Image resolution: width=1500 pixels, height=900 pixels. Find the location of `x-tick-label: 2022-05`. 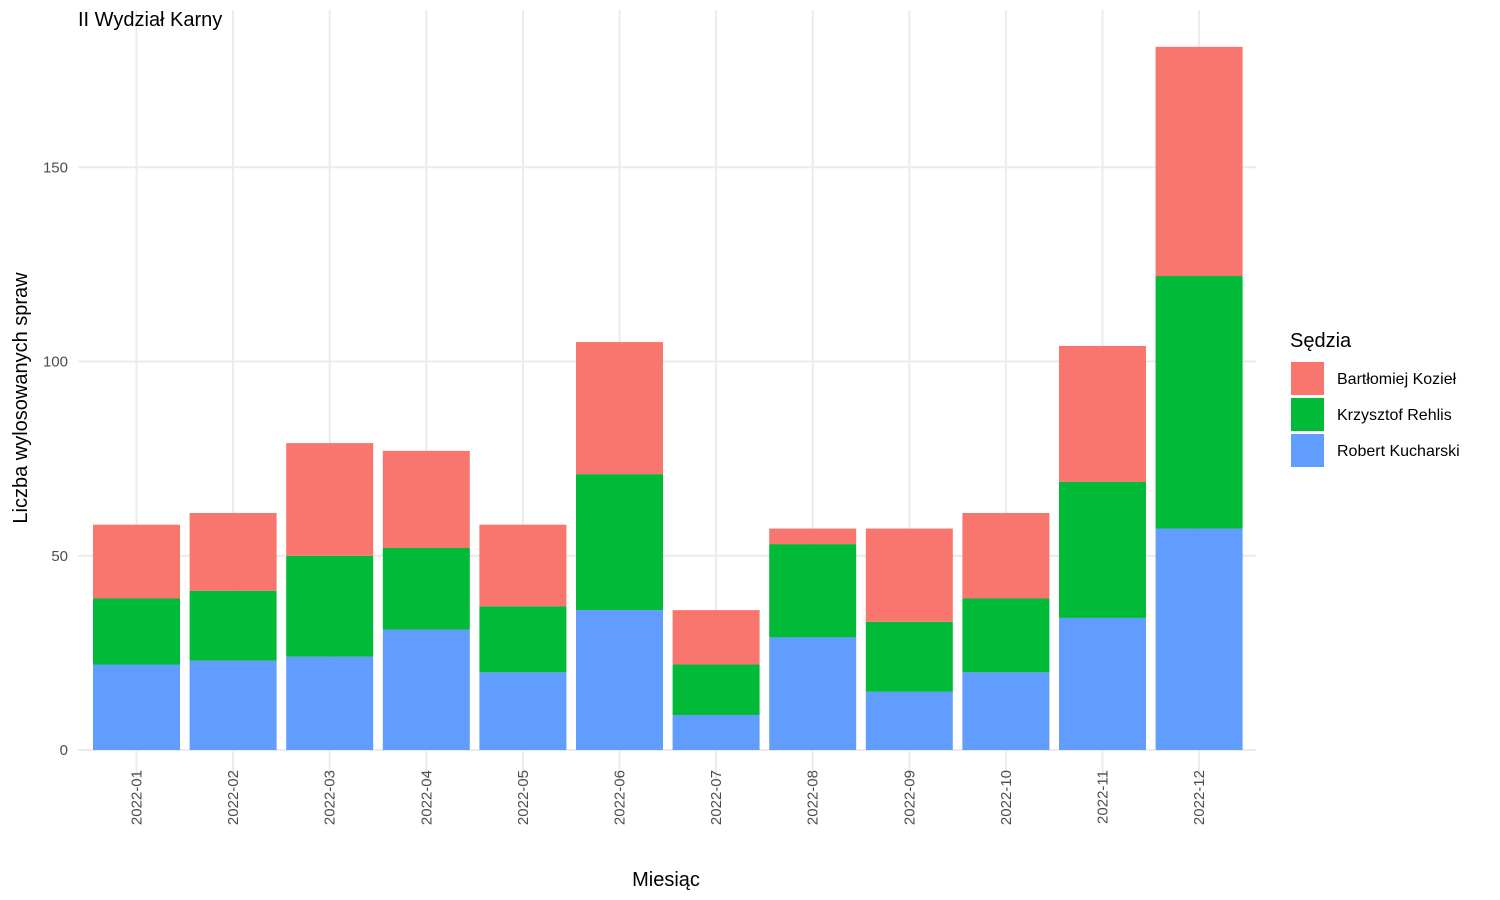

x-tick-label: 2022-05 is located at coordinates (523, 797).